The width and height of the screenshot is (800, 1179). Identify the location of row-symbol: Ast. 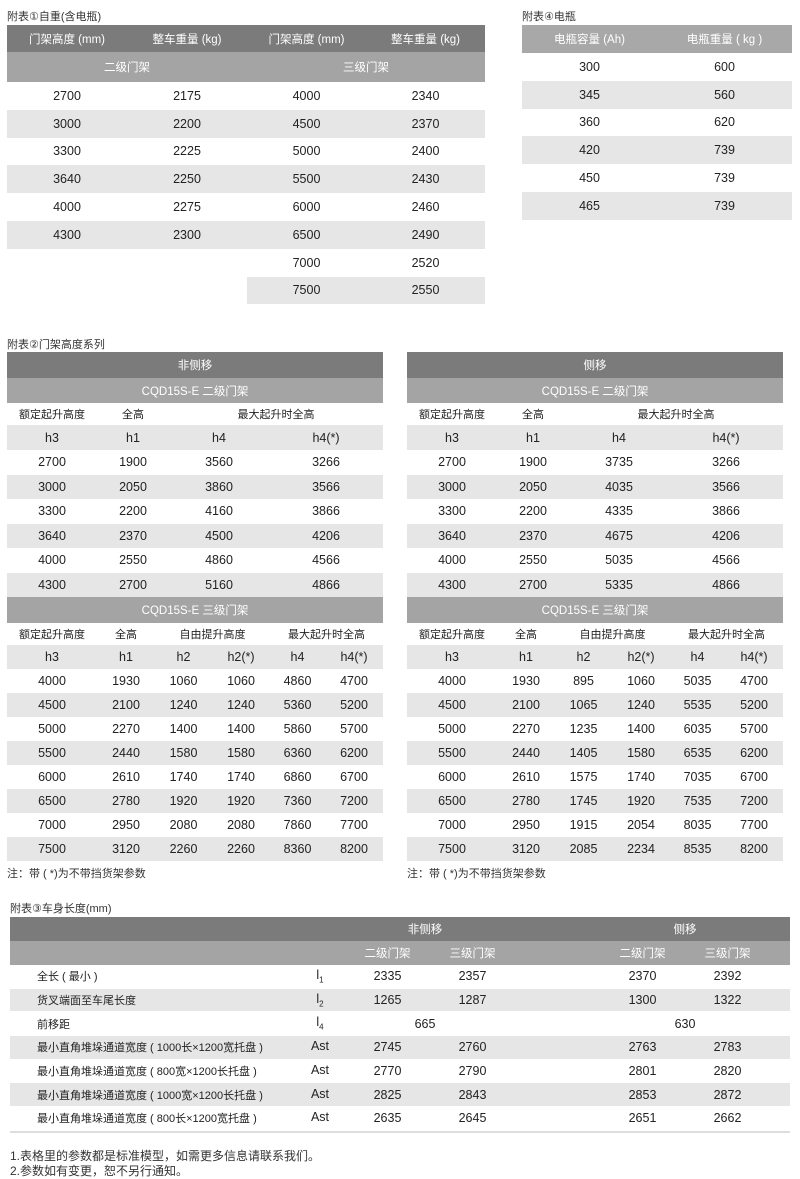
(320, 1047).